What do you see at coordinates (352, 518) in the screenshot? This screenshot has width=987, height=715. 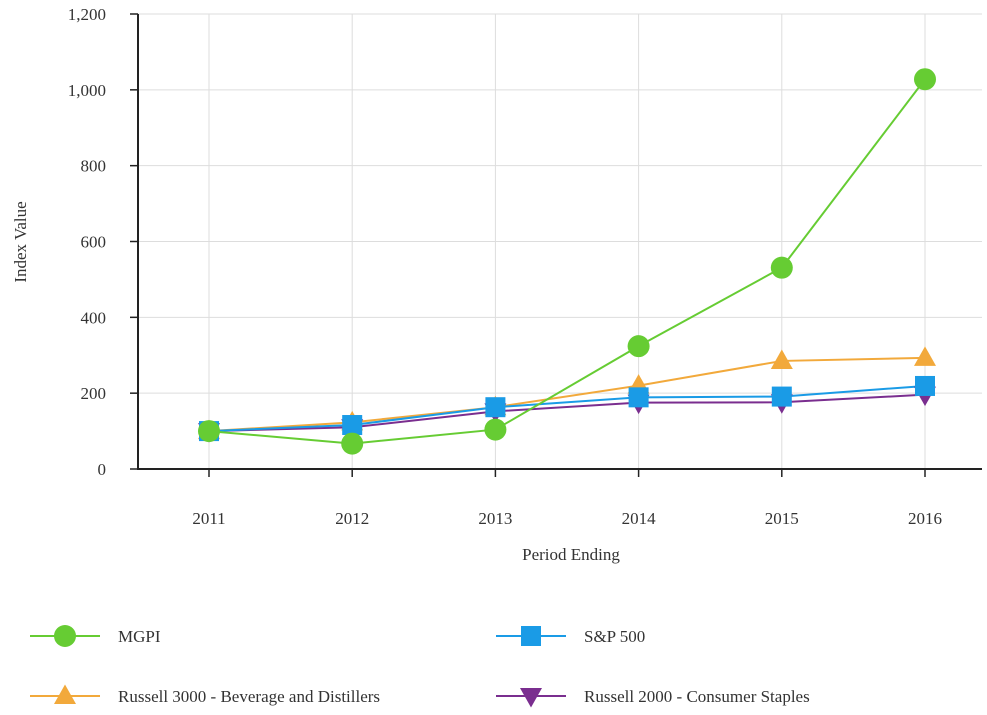 I see `x-tick-label: 2012` at bounding box center [352, 518].